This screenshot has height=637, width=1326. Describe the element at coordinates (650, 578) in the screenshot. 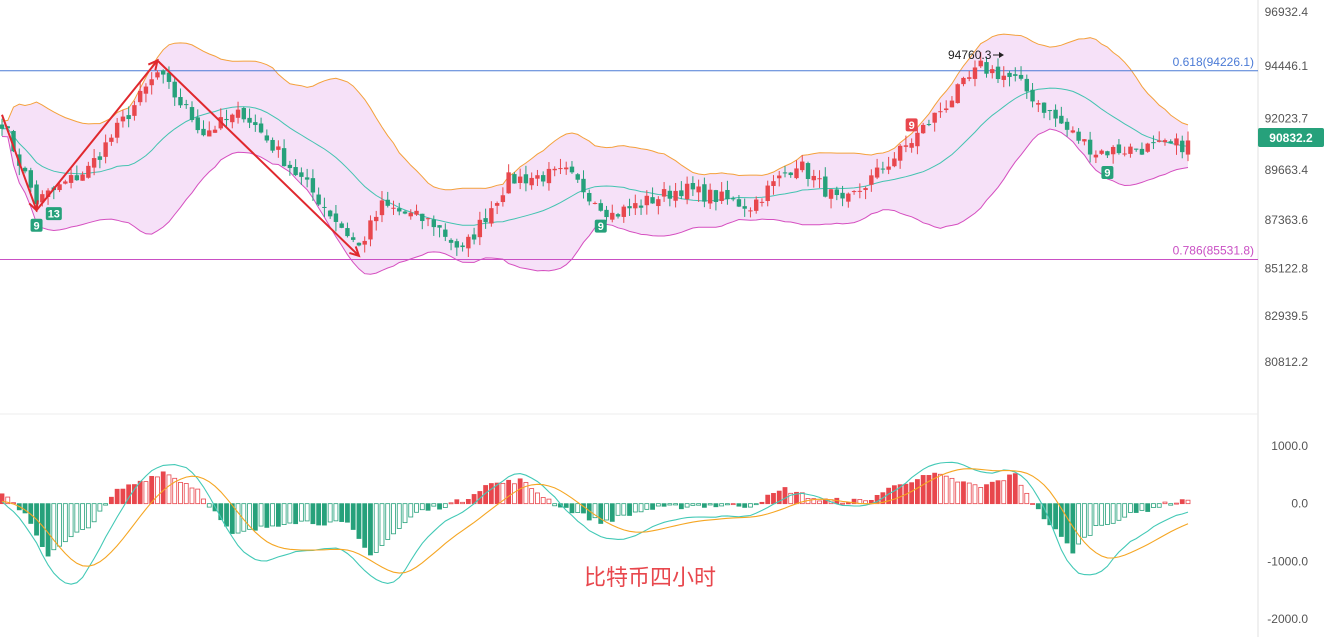

I see `chart-caption: 比特币四小时` at that location.